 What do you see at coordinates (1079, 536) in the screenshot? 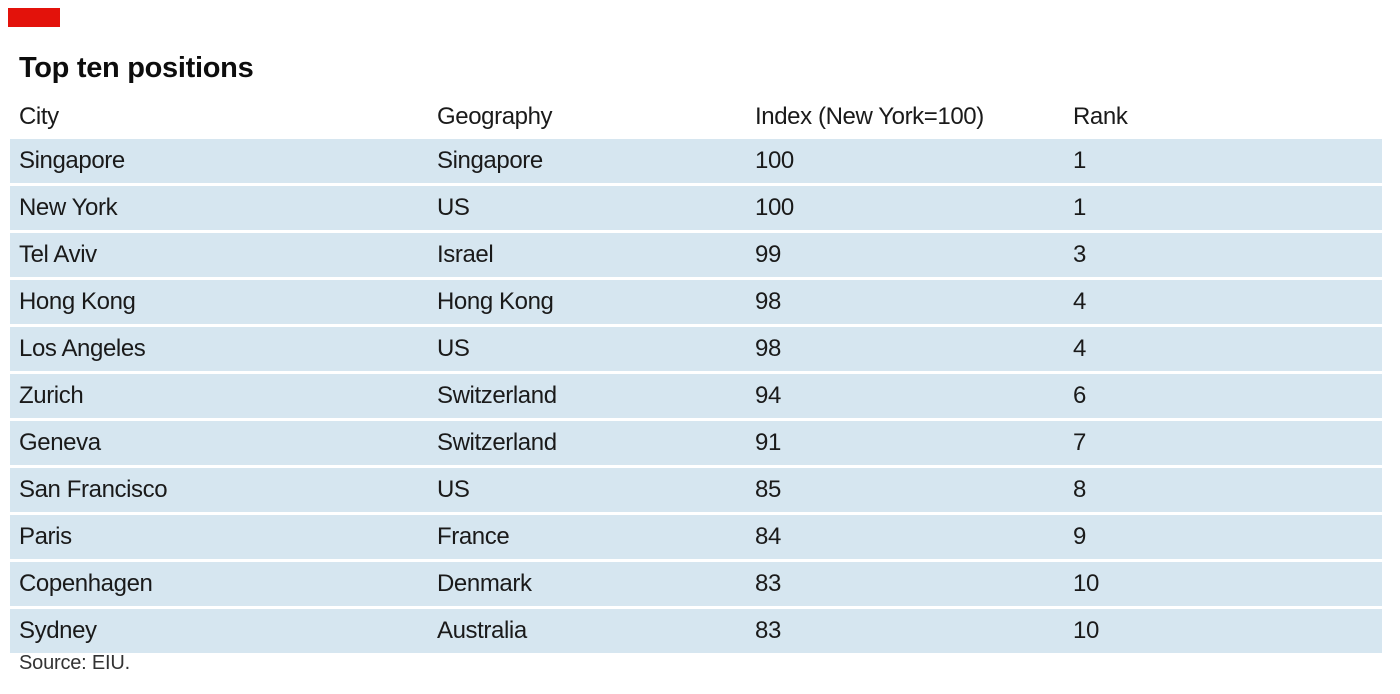
I see `cell-rank: 9` at bounding box center [1079, 536].